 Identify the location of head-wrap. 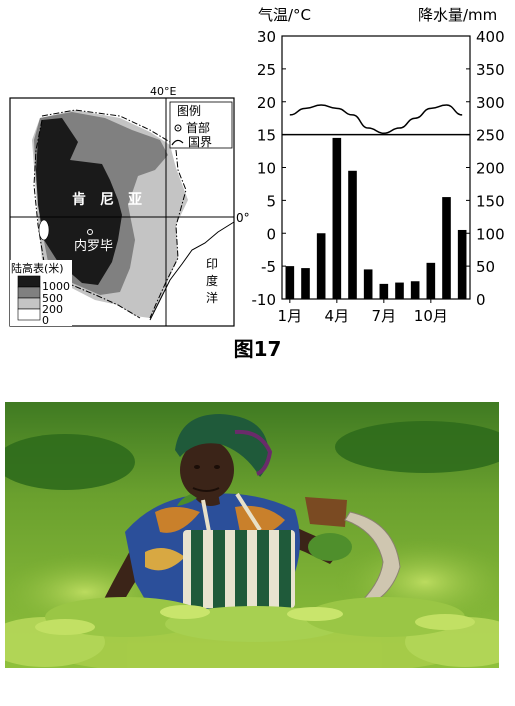
(222, 445).